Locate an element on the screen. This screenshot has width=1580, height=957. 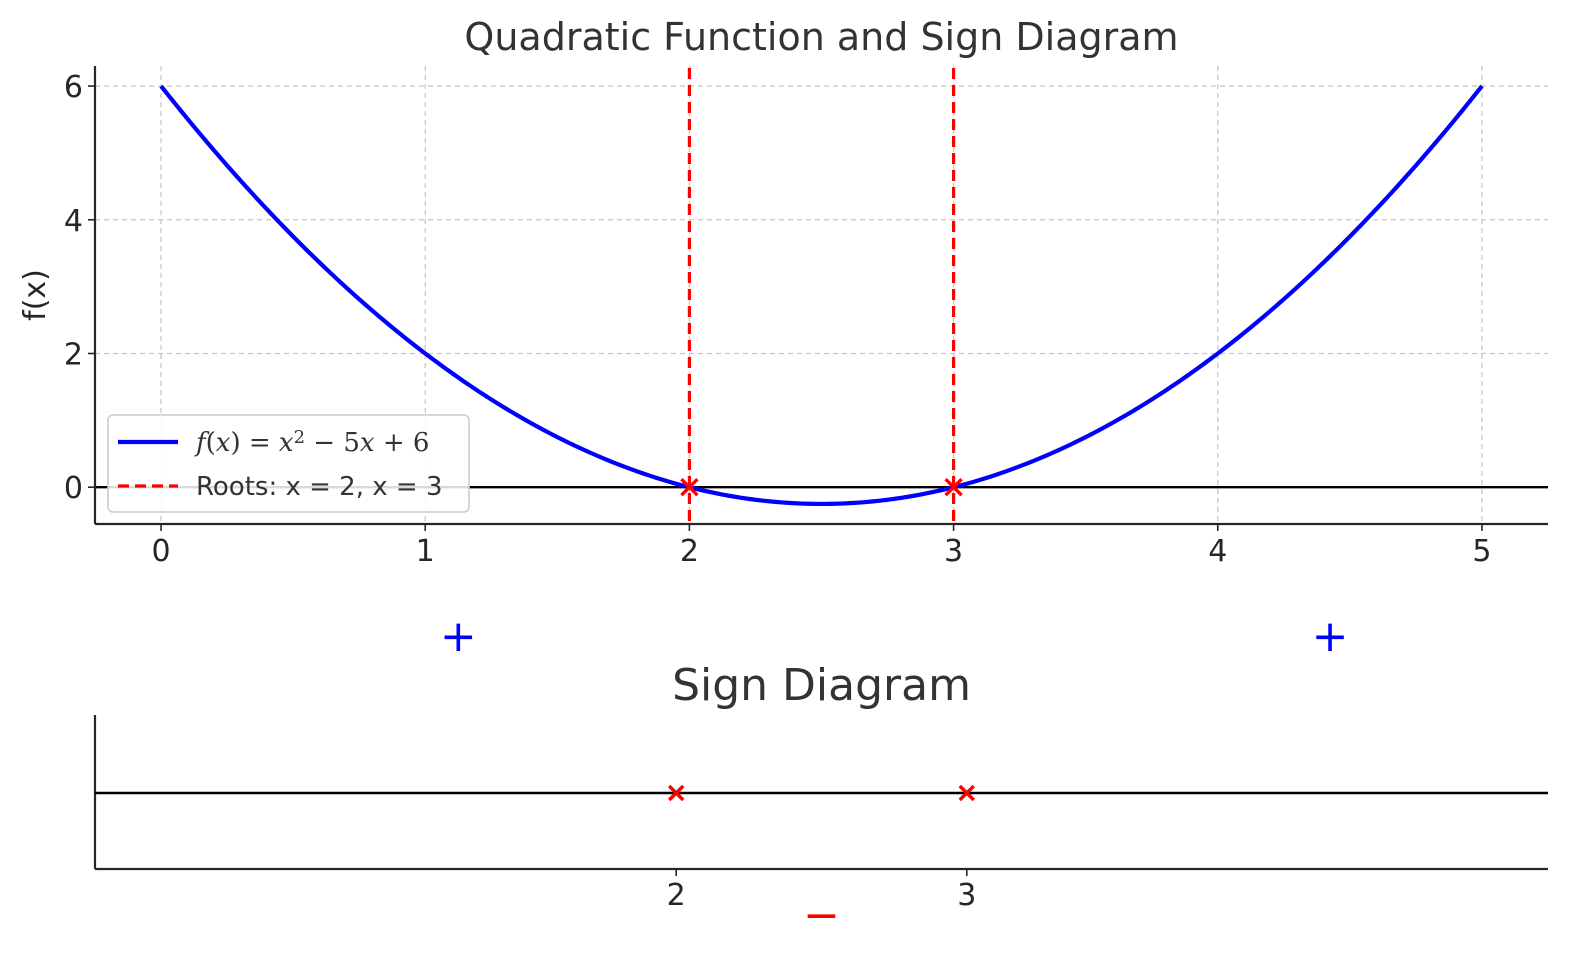
legend-label-function: f(x) = x2 − 5x + 6 is located at coordinates (311, 442).